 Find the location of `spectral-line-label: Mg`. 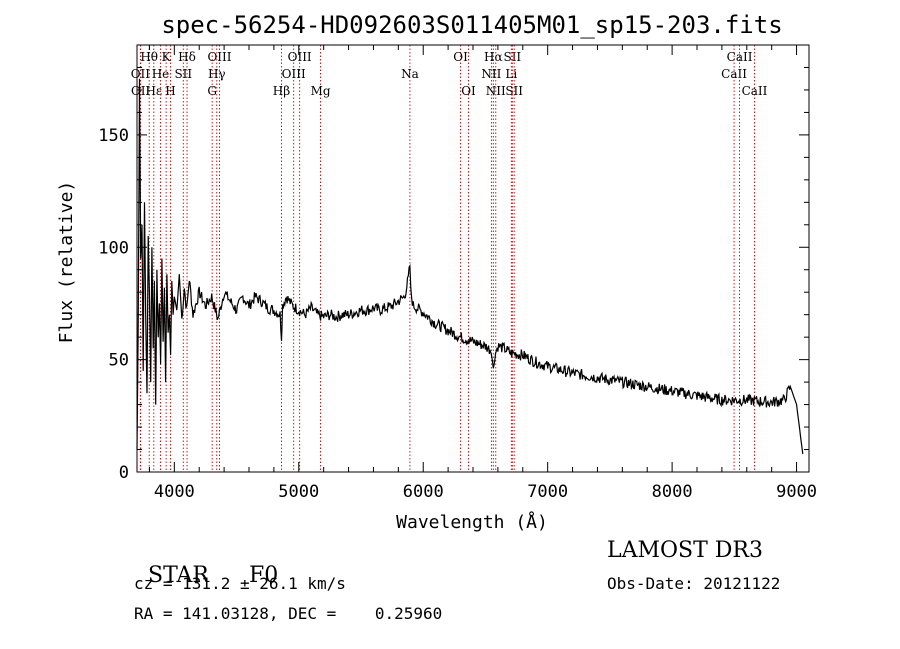

spectral-line-label: Mg is located at coordinates (321, 91).